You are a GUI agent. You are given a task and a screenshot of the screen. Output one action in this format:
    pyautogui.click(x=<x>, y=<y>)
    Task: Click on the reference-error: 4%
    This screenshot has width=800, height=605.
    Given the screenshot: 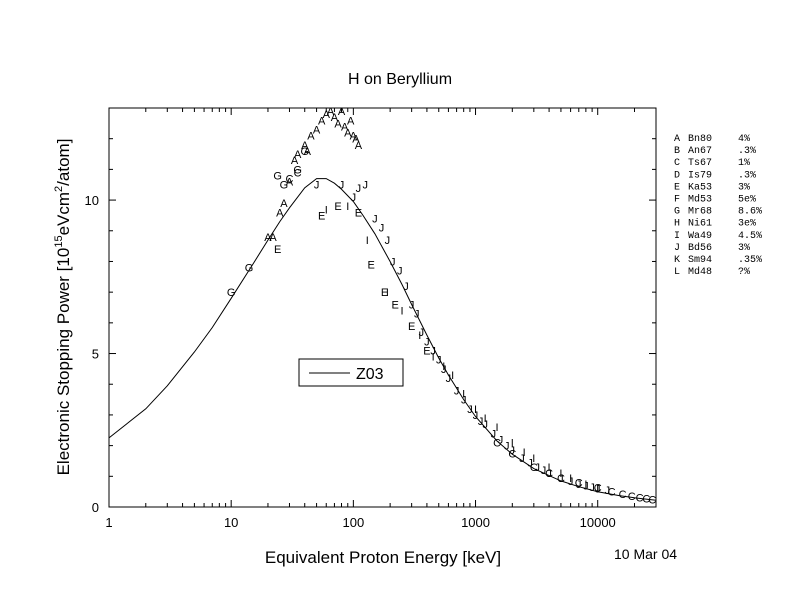 What is the action you would take?
    pyautogui.click(x=744, y=139)
    